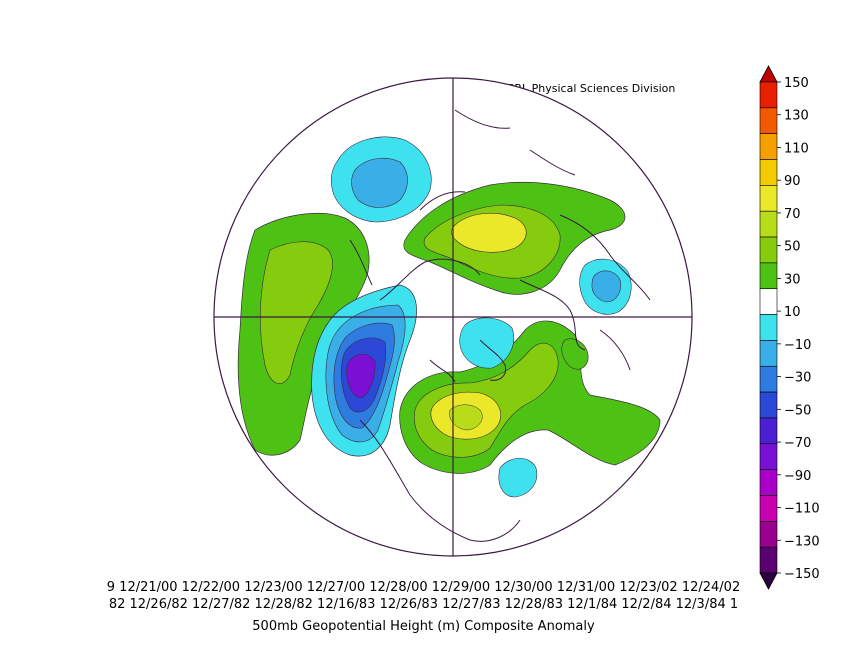  What do you see at coordinates (802, 541) in the screenshot?
I see `colorbar-label: −130` at bounding box center [802, 541].